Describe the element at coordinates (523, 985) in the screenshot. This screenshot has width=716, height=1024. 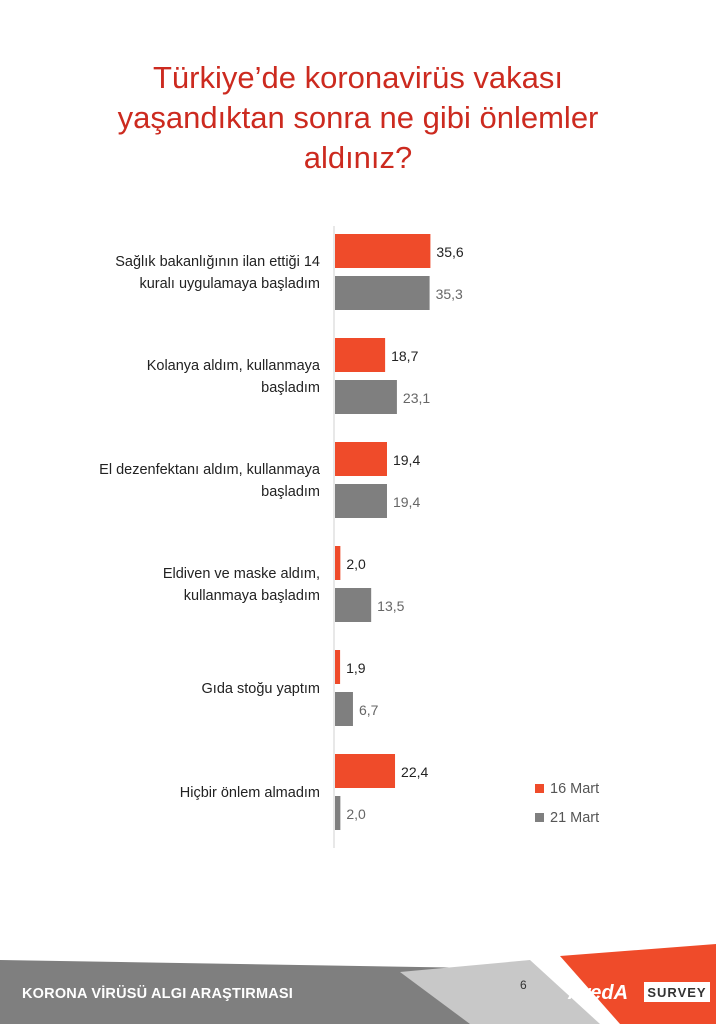
I see `page-number: 6` at that location.